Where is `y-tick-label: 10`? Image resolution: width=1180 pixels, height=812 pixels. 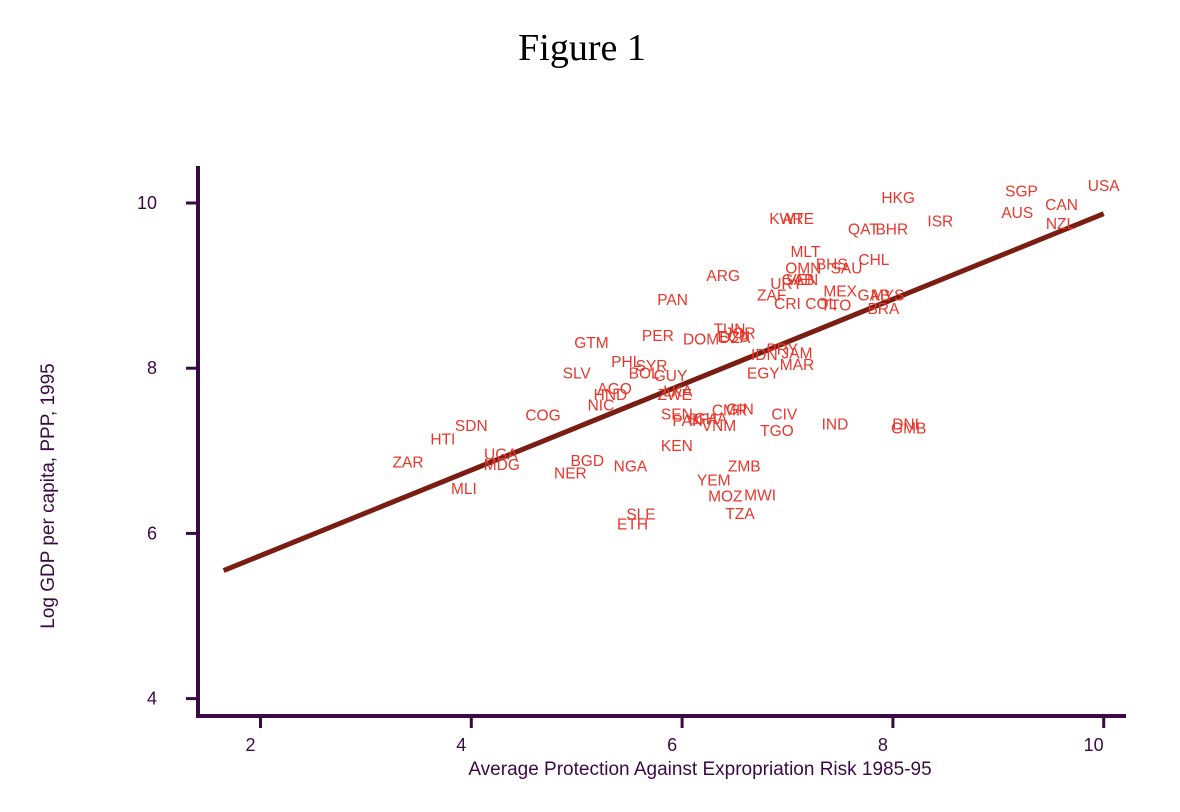
y-tick-label: 10 is located at coordinates (147, 203).